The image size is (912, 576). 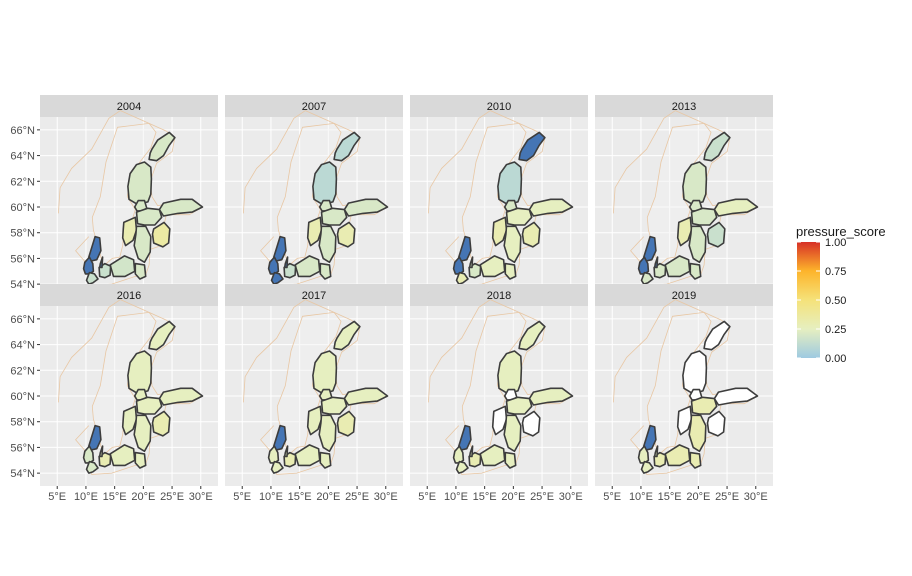 What do you see at coordinates (456, 497) in the screenshot?
I see `x-tick-label: 10°E` at bounding box center [456, 497].